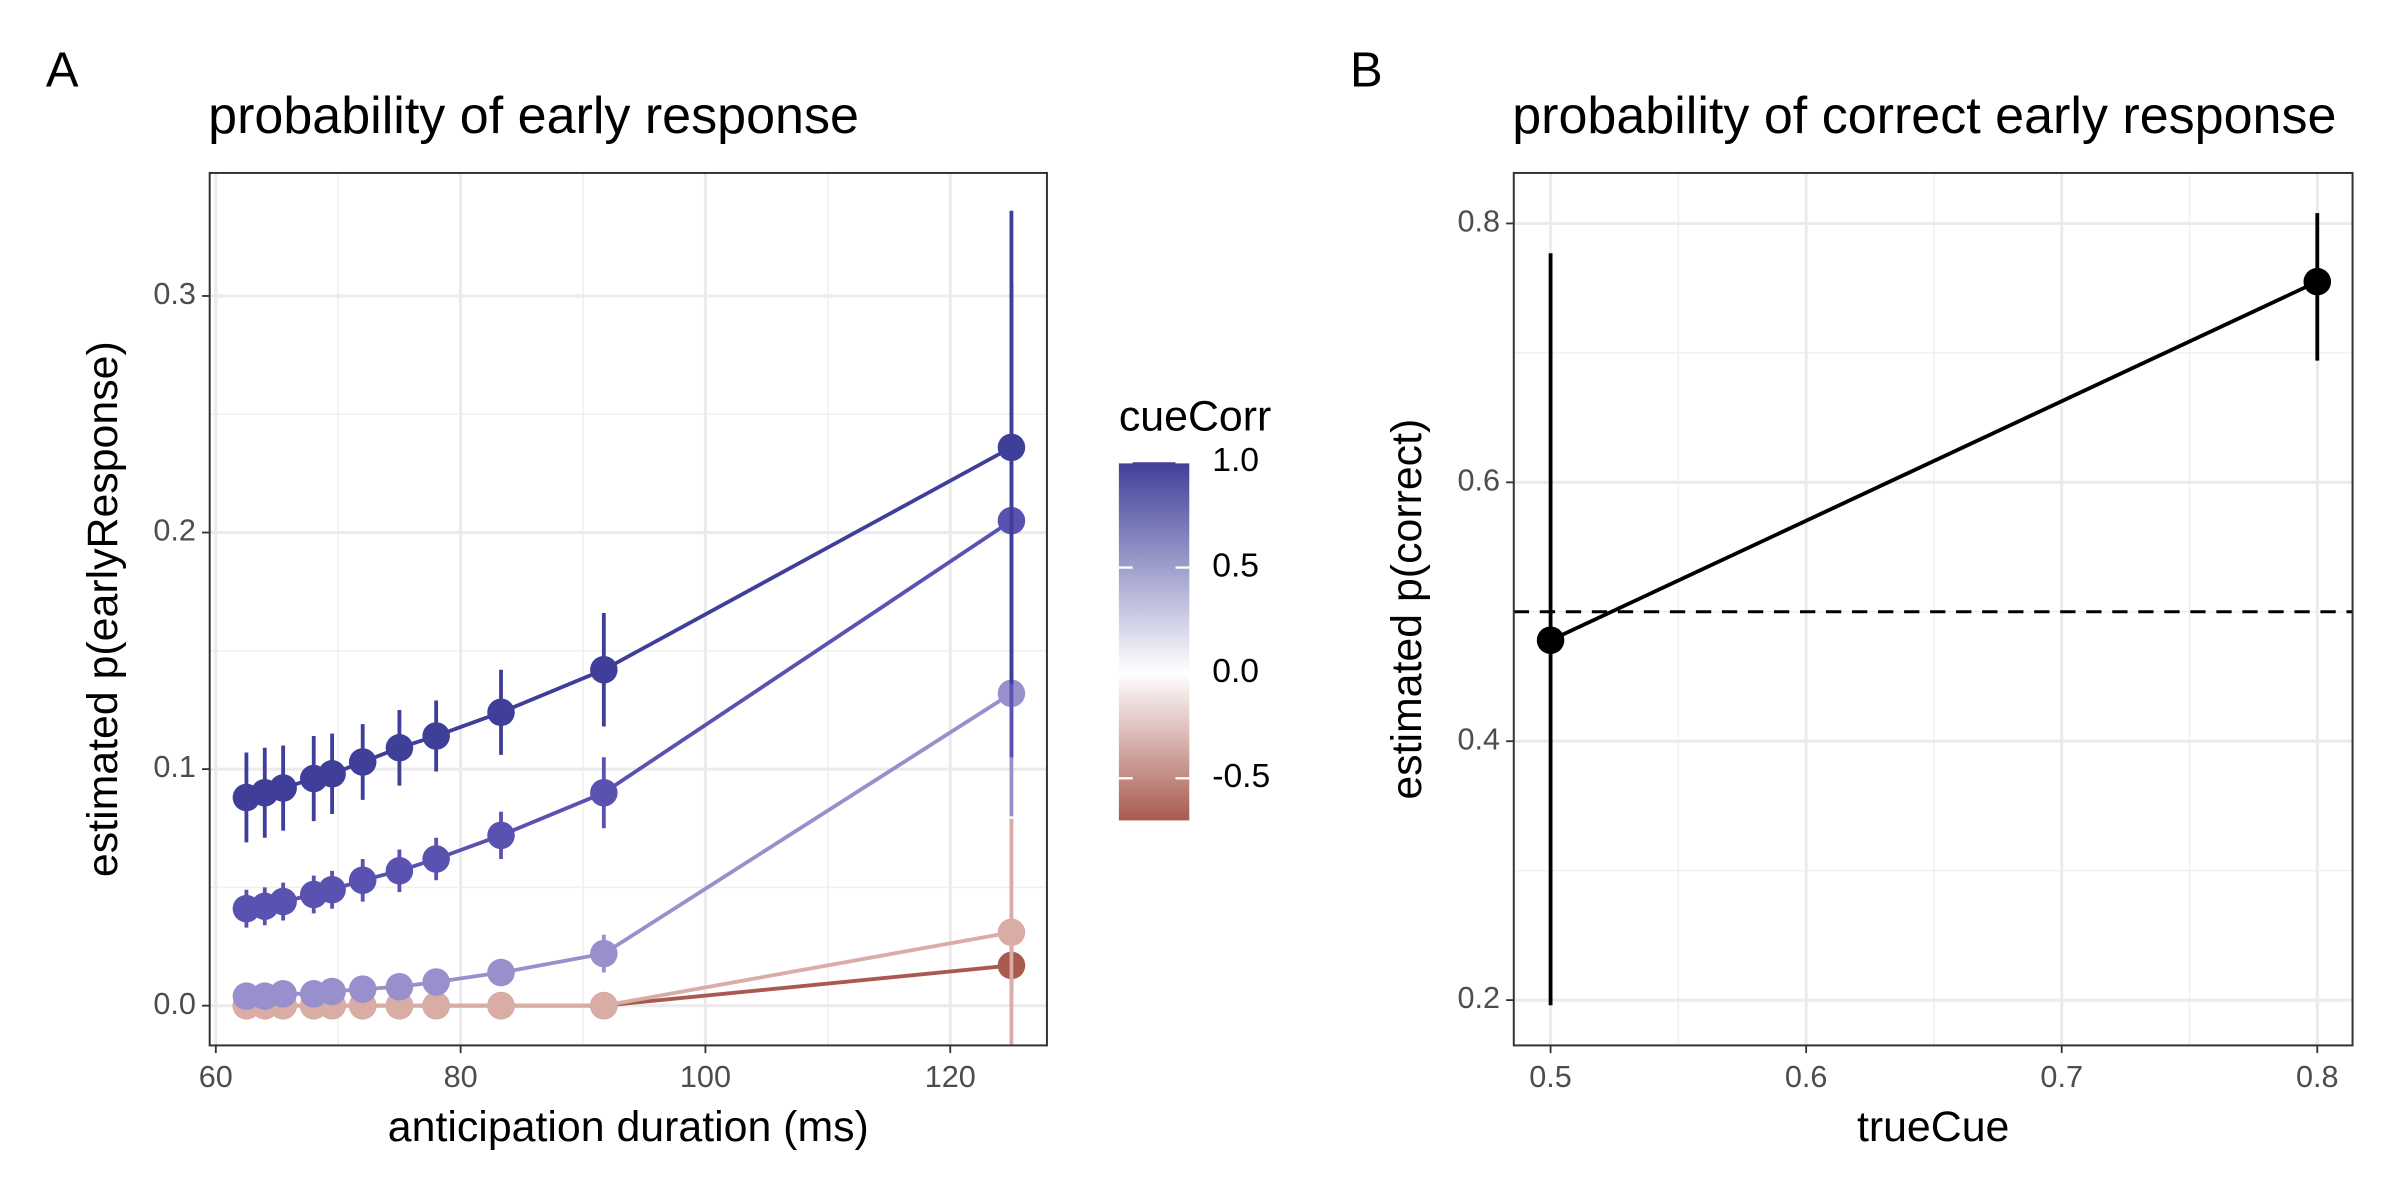 This screenshot has width=2400, height=1200. I want to click on x-tick-label: 120, so click(950, 1077).